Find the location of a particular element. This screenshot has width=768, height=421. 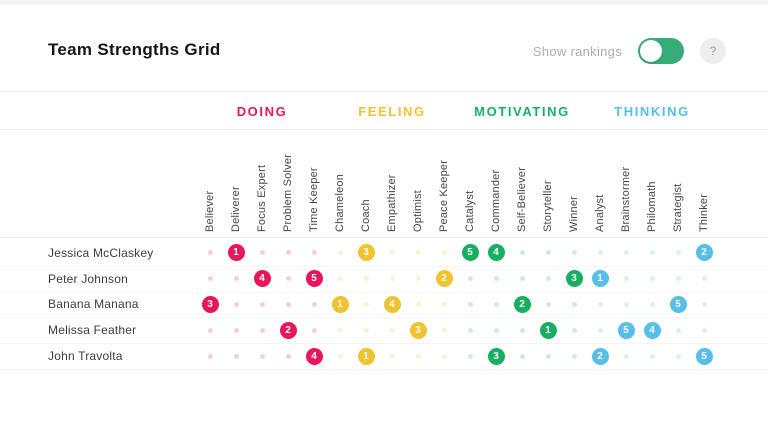

ranking-badge-strategist: 5 is located at coordinates (678, 304).